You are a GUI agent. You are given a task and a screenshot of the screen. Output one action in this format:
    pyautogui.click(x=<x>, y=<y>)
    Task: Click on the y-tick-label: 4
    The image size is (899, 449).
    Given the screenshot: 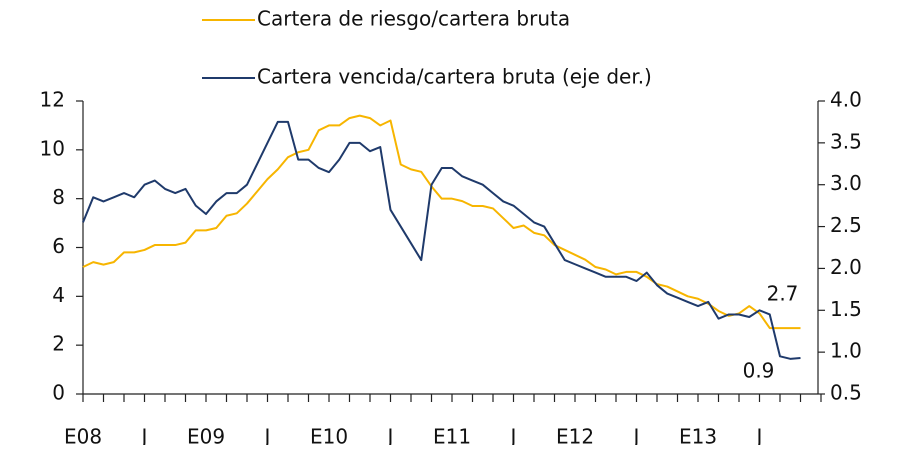 What is the action you would take?
    pyautogui.click(x=58, y=295)
    